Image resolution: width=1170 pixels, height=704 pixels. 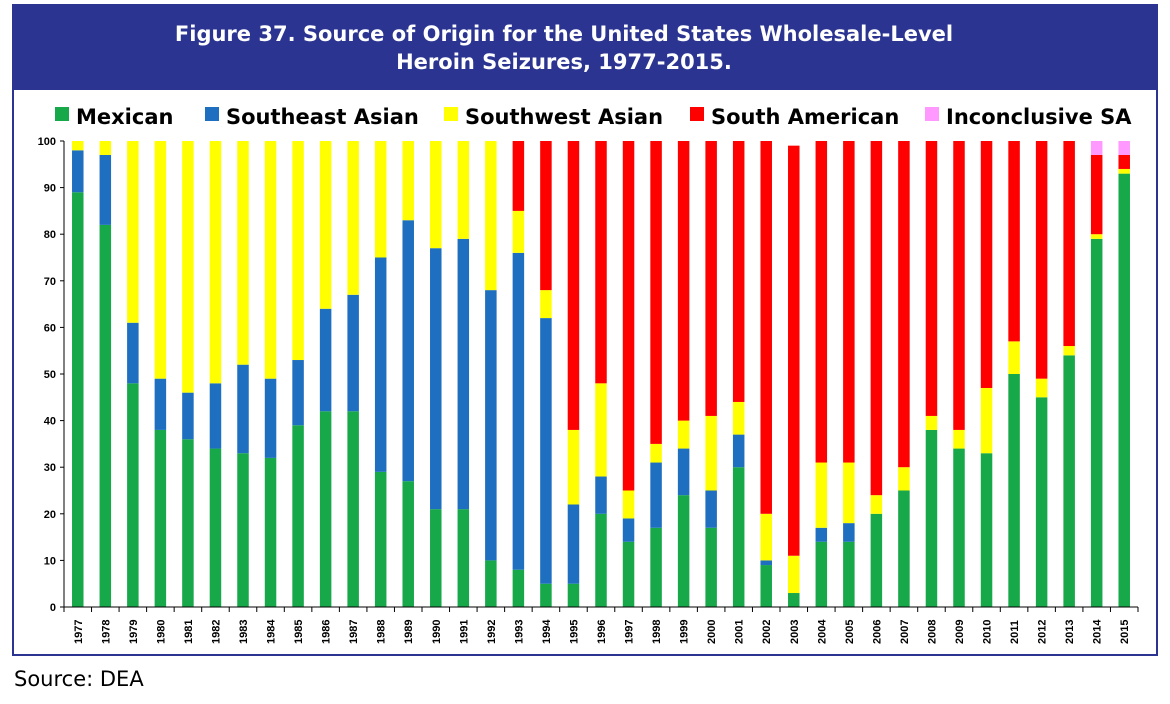 What do you see at coordinates (409, 632) in the screenshot?
I see `x-tick-label: 1989` at bounding box center [409, 632].